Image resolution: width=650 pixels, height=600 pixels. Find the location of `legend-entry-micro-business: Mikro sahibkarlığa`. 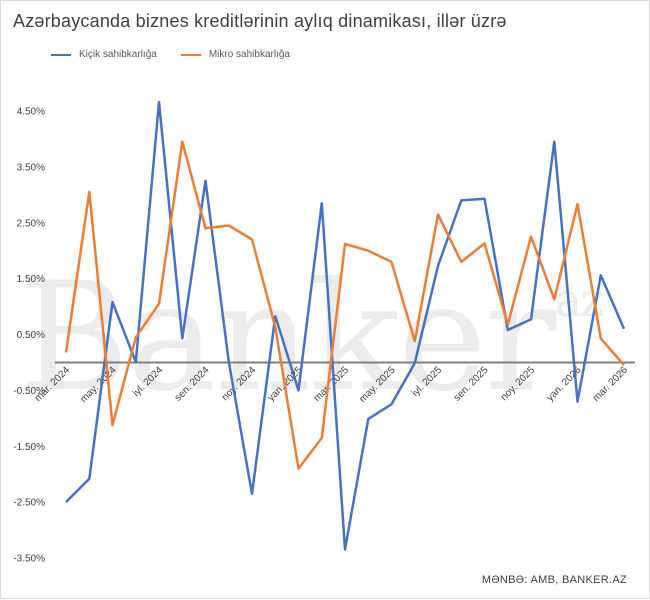

legend-entry-micro-business: Mikro sahibkarlığa is located at coordinates (235, 54).